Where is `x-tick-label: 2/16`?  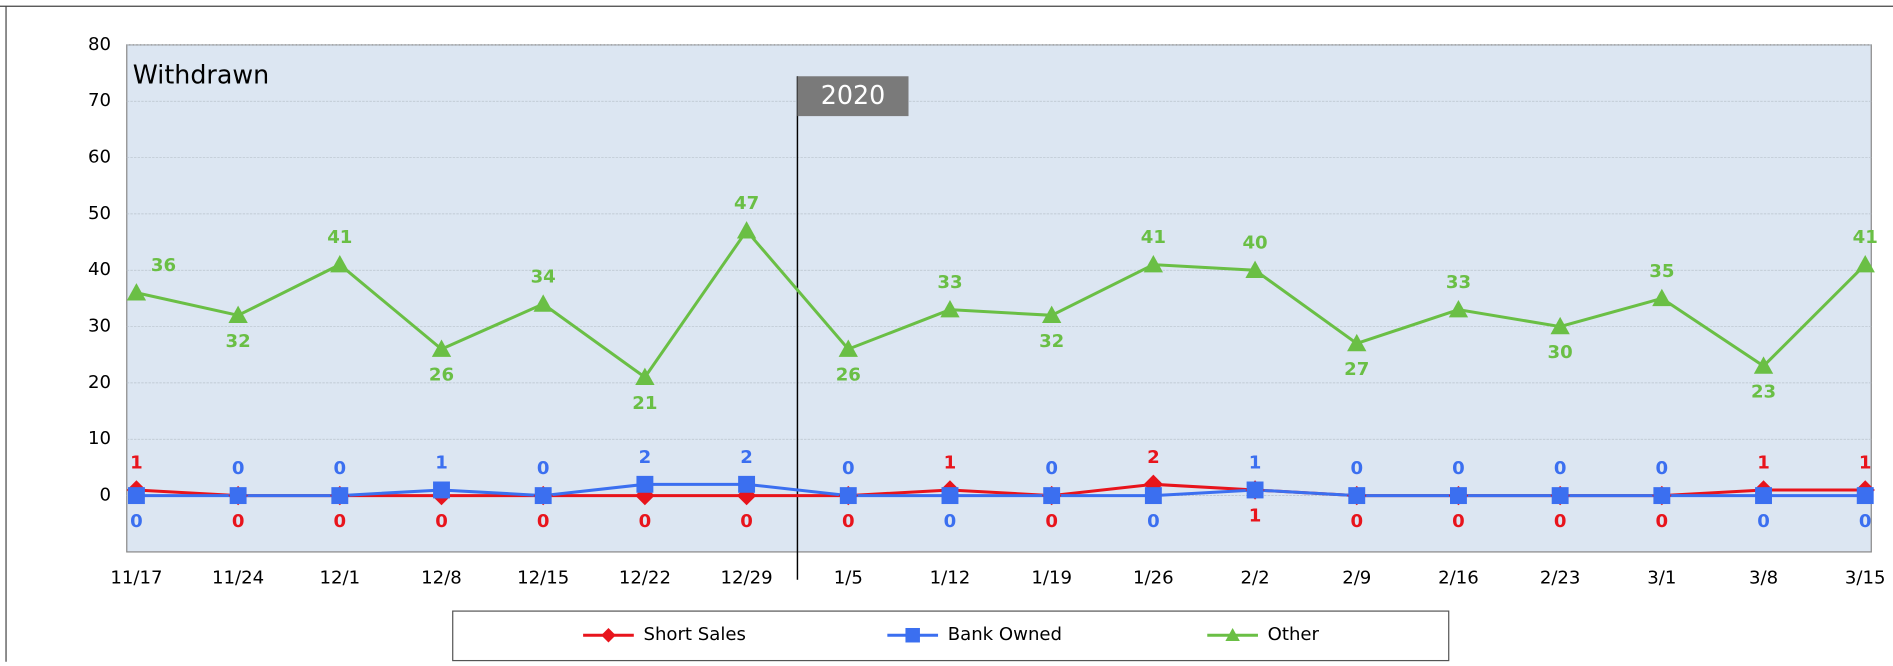 x-tick-label: 2/16 is located at coordinates (1458, 577).